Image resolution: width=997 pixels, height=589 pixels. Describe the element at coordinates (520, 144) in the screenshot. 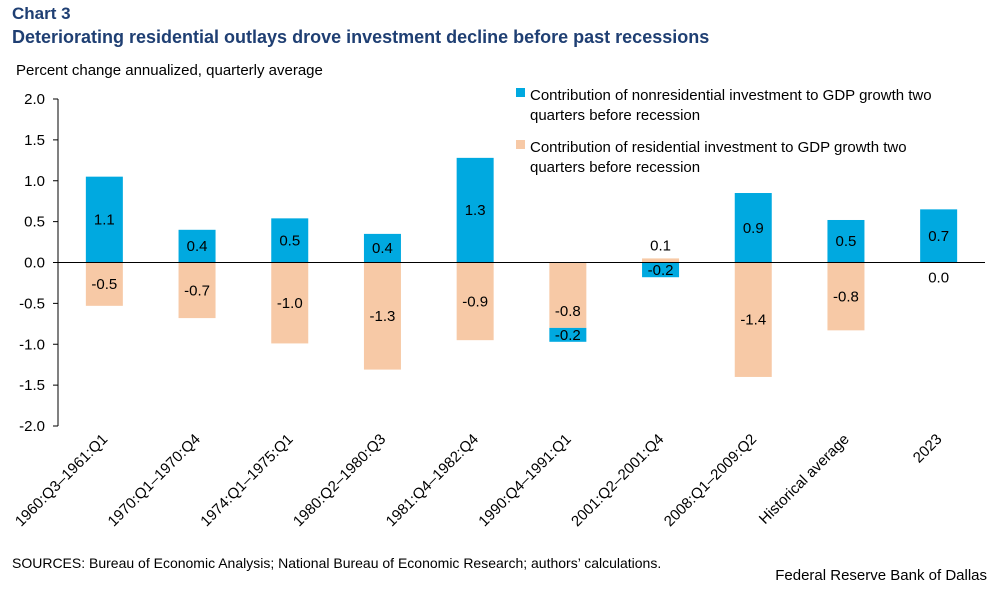

I see `residential-legend-swatch` at that location.